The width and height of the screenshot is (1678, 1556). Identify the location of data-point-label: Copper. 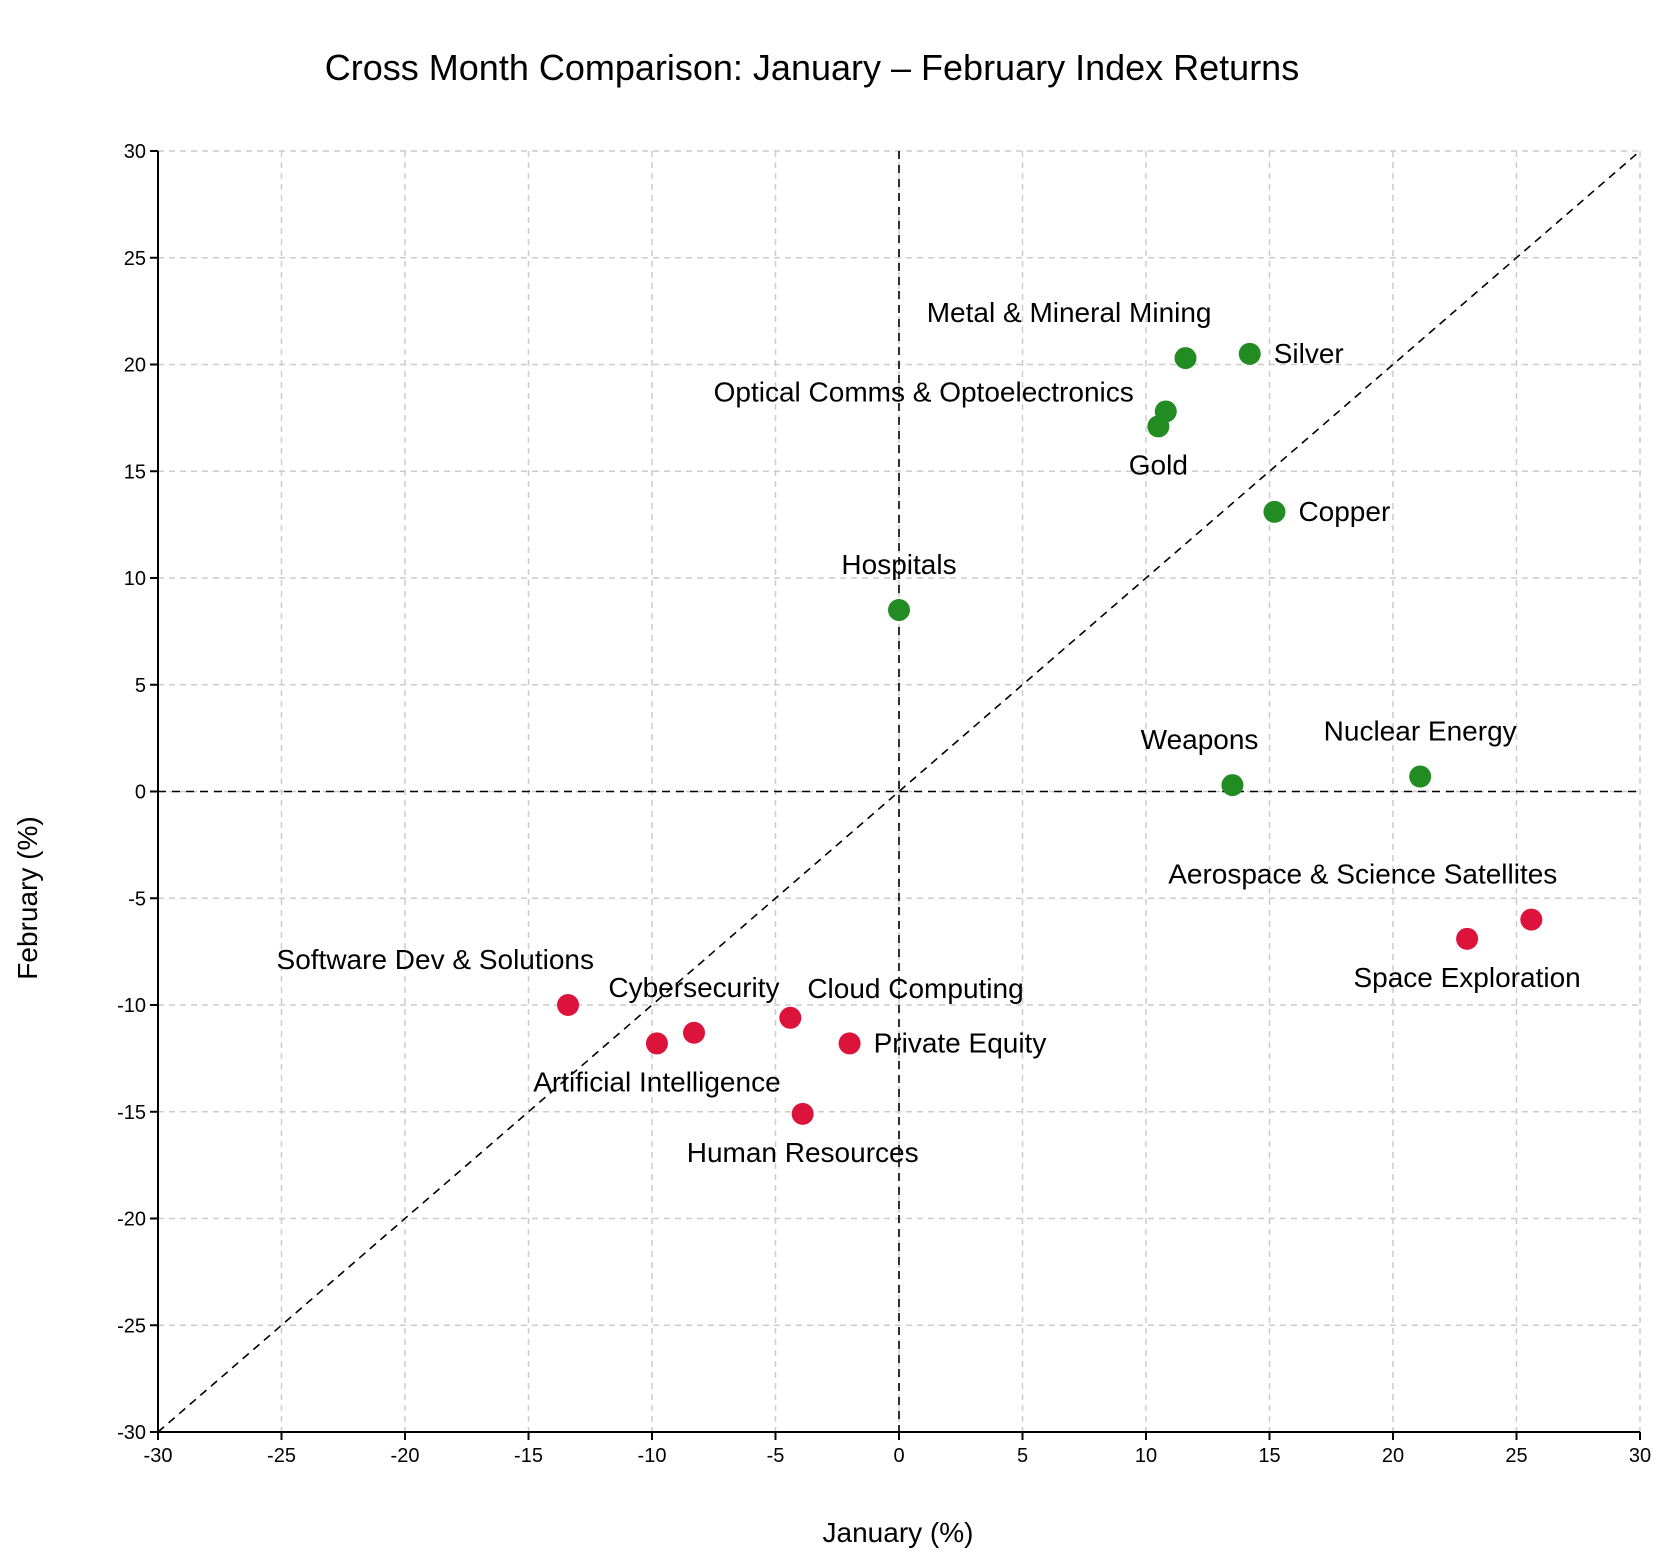
(1344, 511).